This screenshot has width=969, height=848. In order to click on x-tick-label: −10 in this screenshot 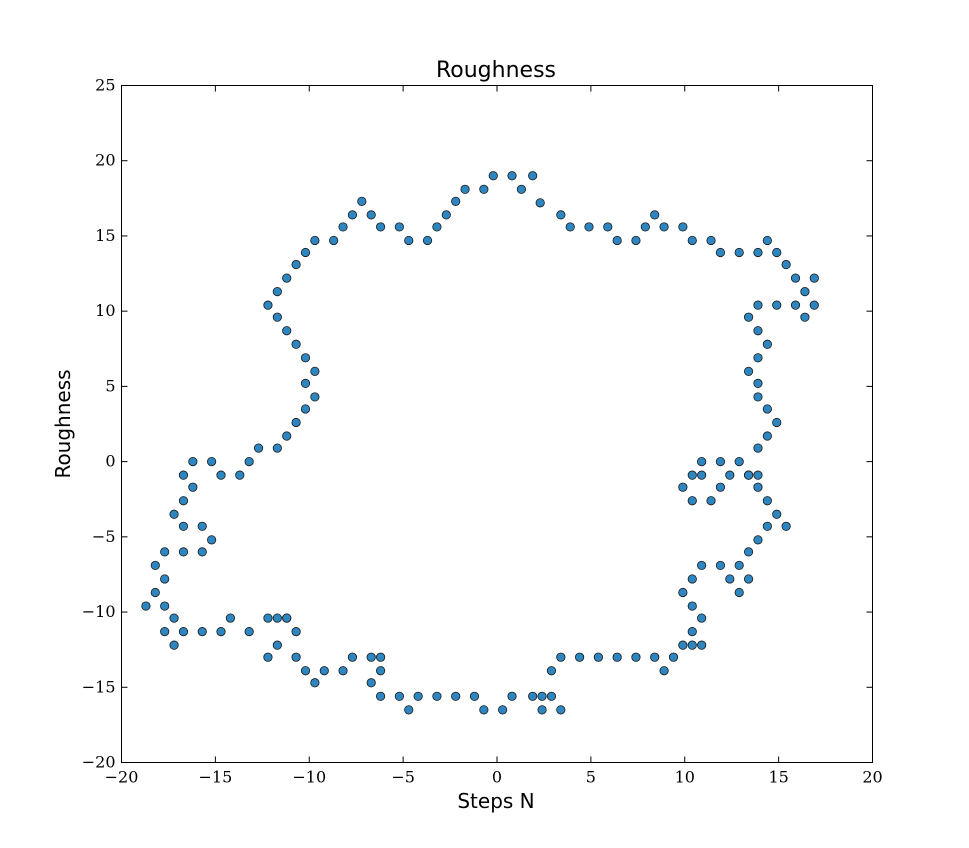, I will do `click(309, 777)`.